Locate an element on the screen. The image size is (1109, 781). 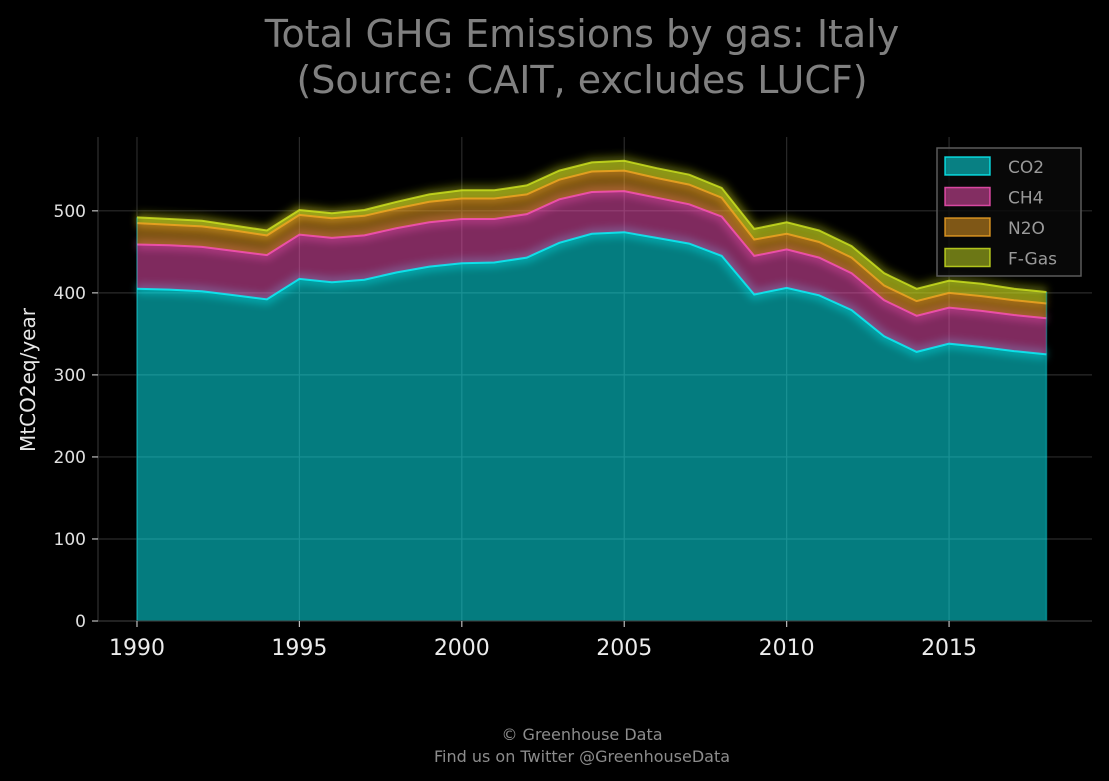
x-tick-label: 1995 is located at coordinates (299, 648).